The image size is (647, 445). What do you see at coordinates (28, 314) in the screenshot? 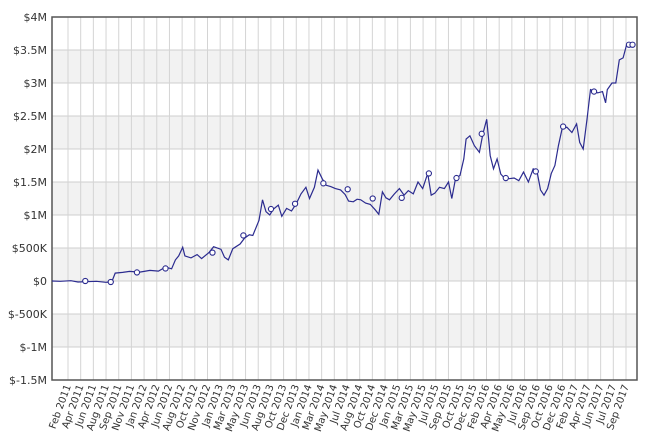
I see `y-tick-label: $-500K` at bounding box center [28, 314].